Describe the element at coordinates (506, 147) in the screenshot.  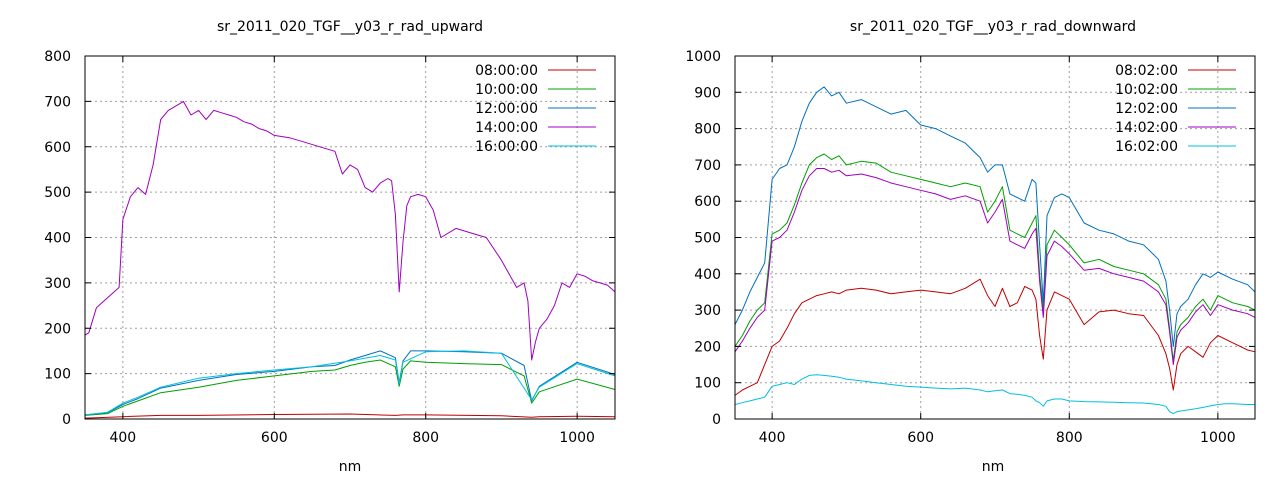
I see `legend-label: 16:00:00` at that location.